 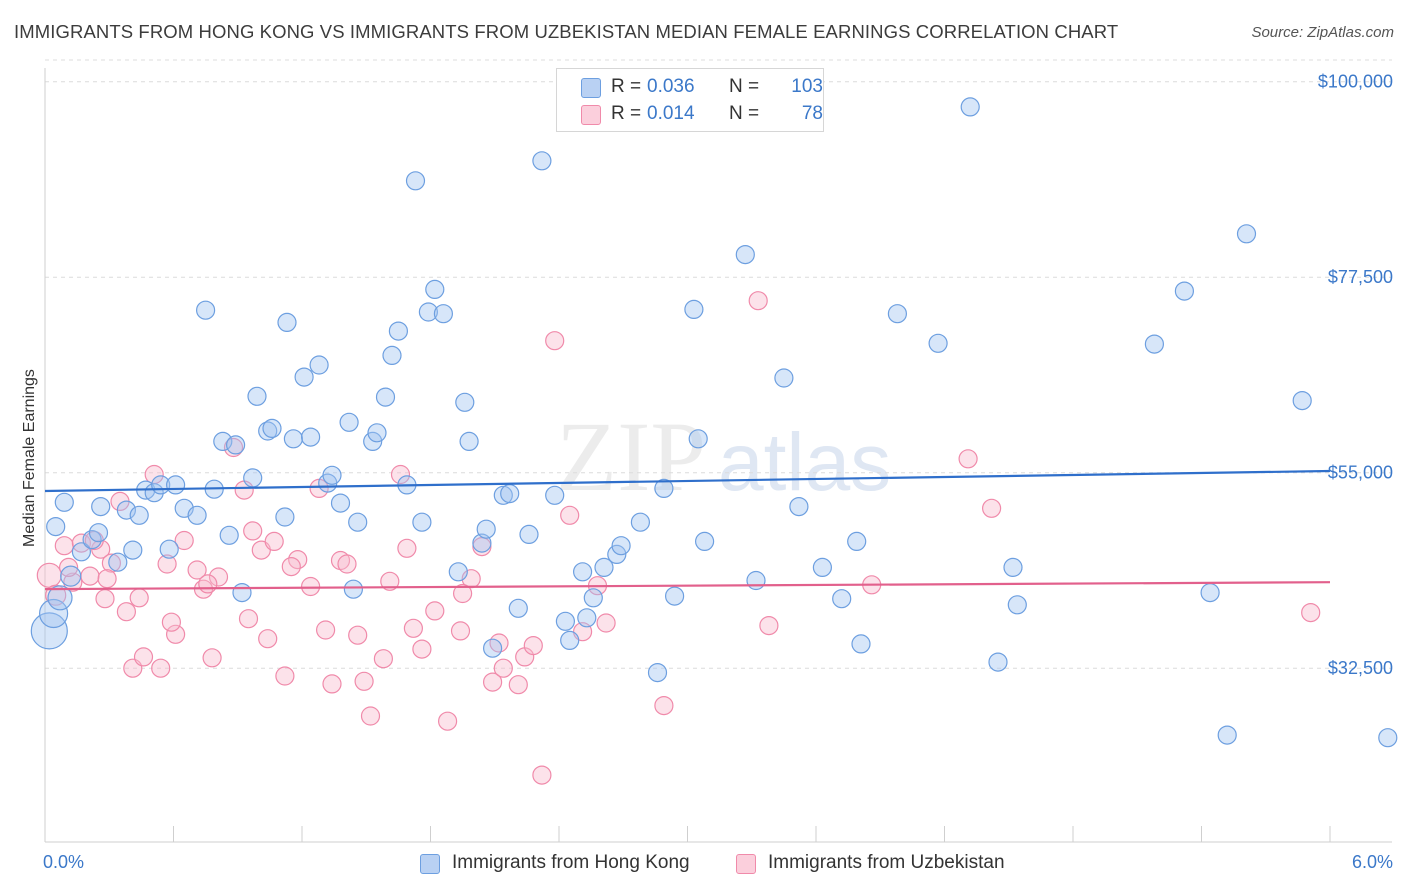 I want to click on legend-n-label: N =, so click(x=744, y=86).